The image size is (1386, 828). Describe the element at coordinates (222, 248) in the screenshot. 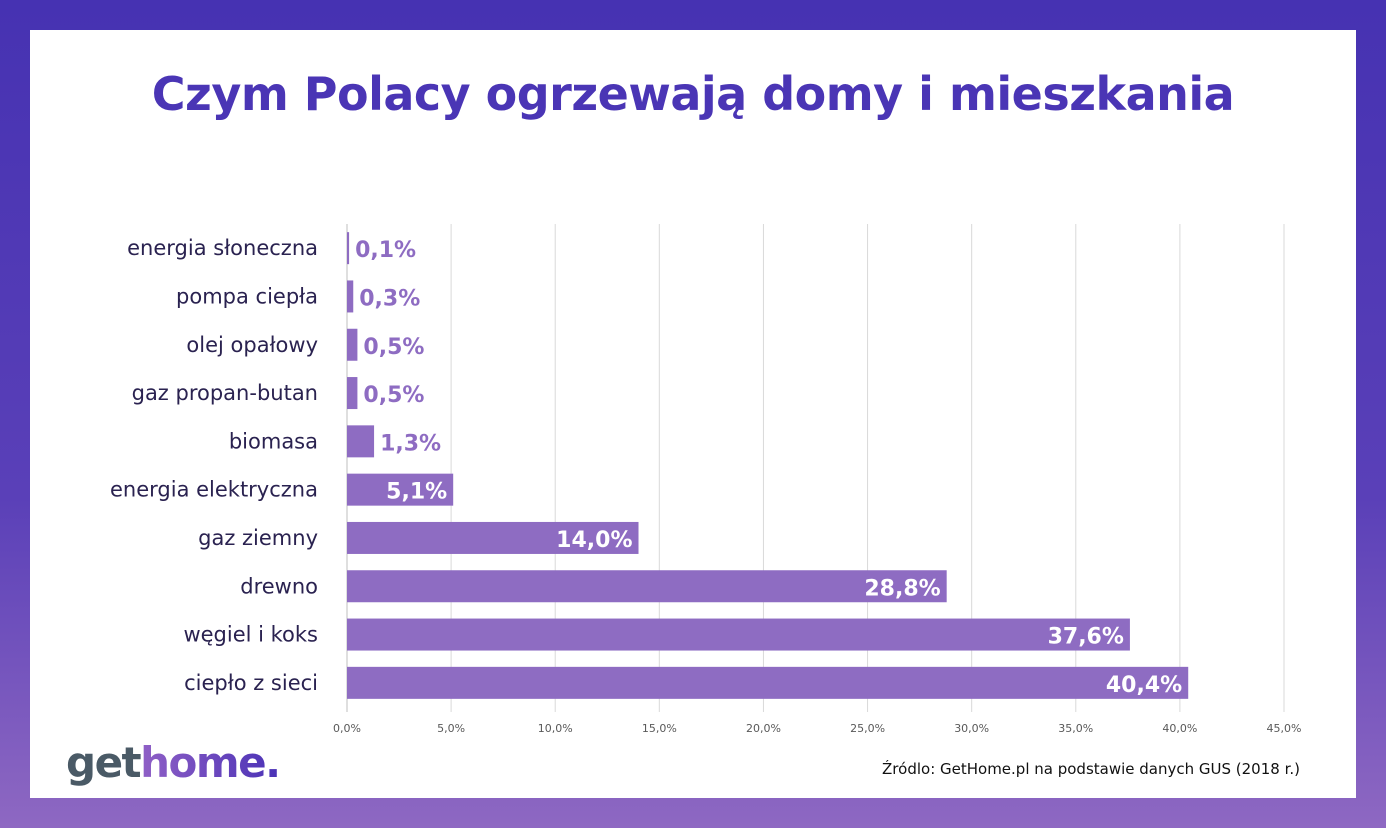

I see `category-label: energia słoneczna` at that location.